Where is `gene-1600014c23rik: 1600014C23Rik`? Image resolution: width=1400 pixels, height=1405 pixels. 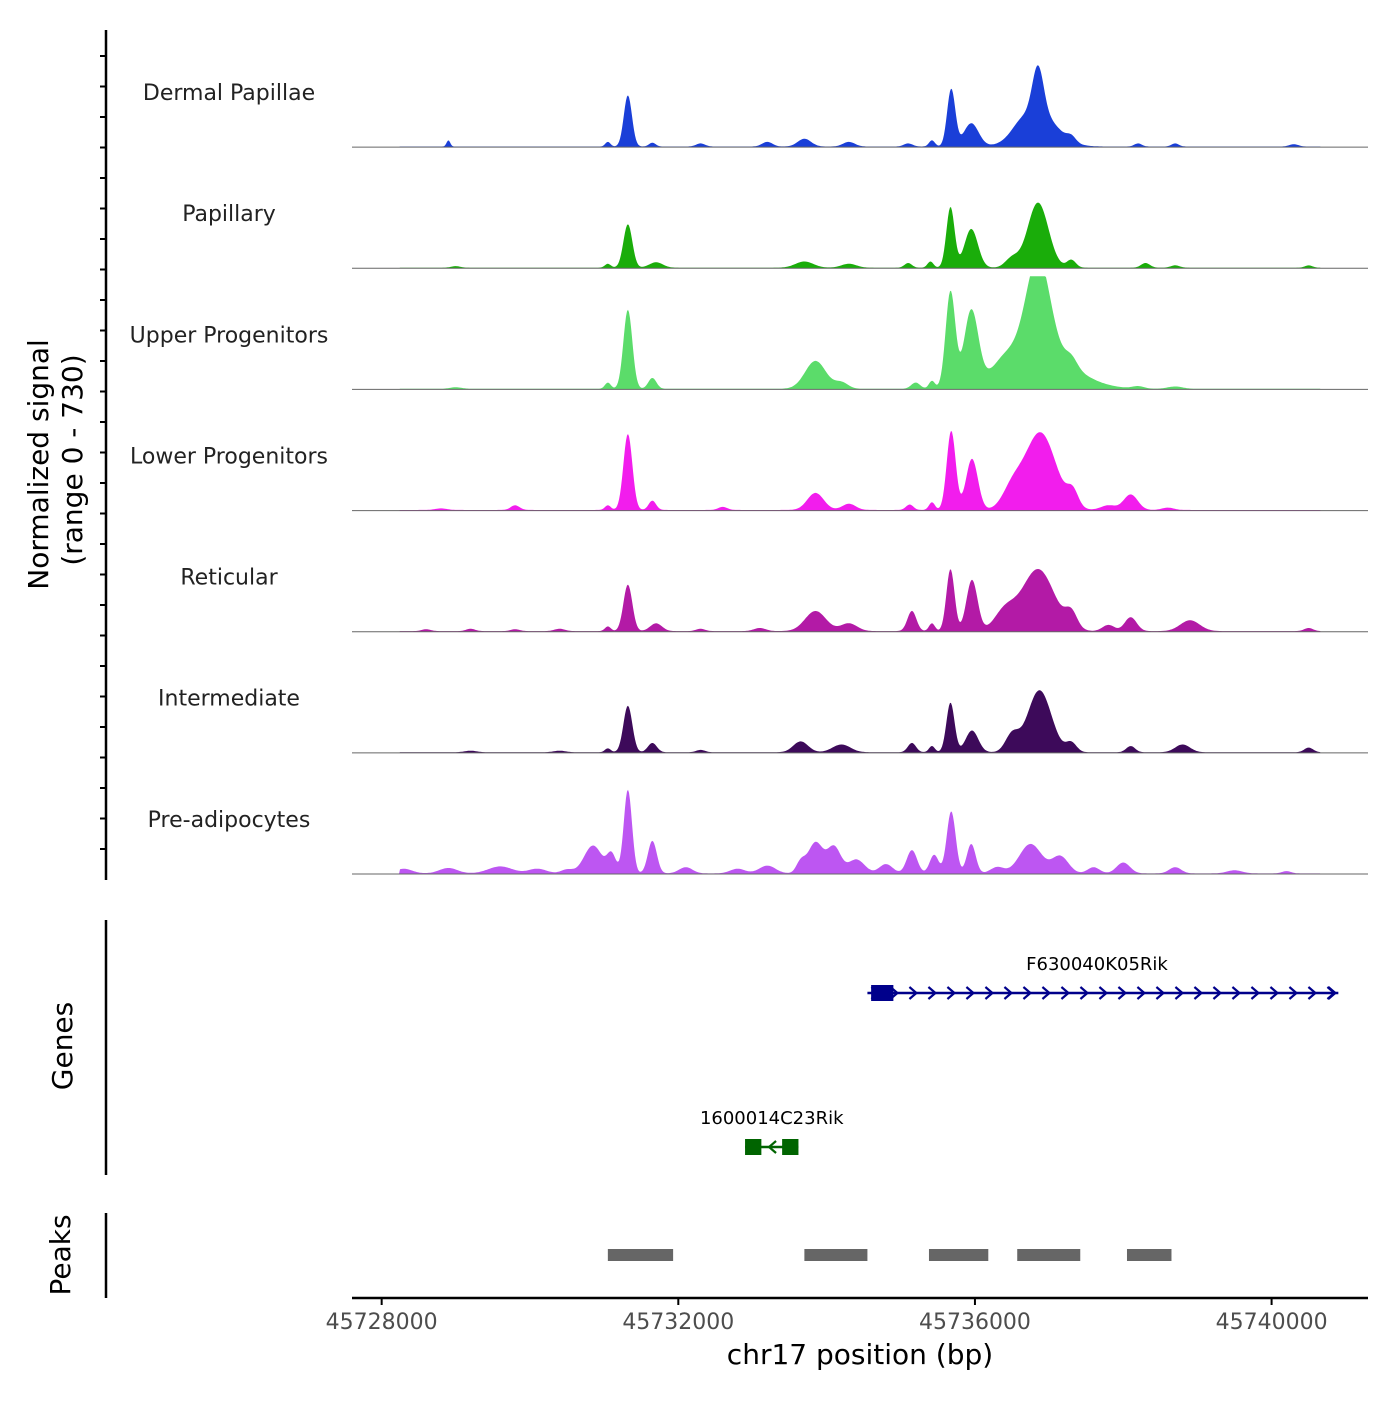
gene-1600014c23rik: 1600014C23Rik is located at coordinates (772, 1131).